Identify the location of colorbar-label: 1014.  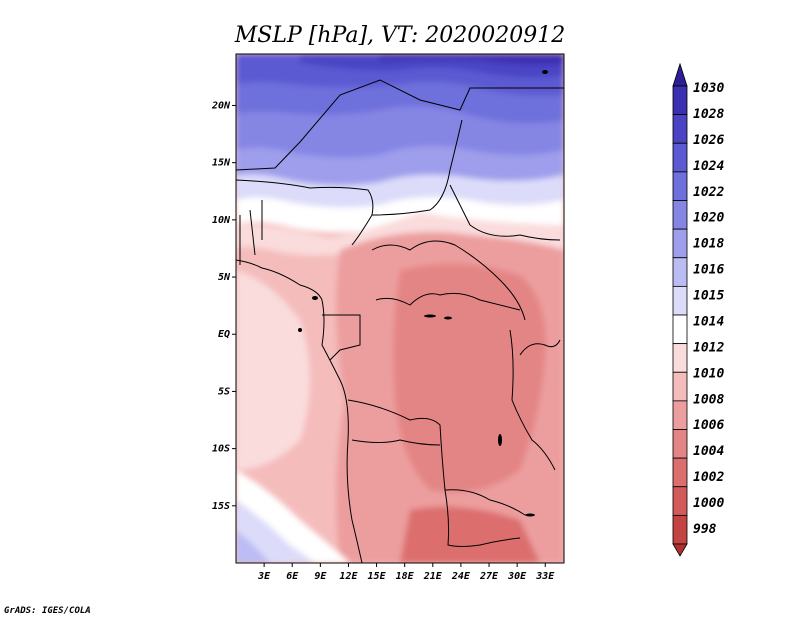
(708, 321).